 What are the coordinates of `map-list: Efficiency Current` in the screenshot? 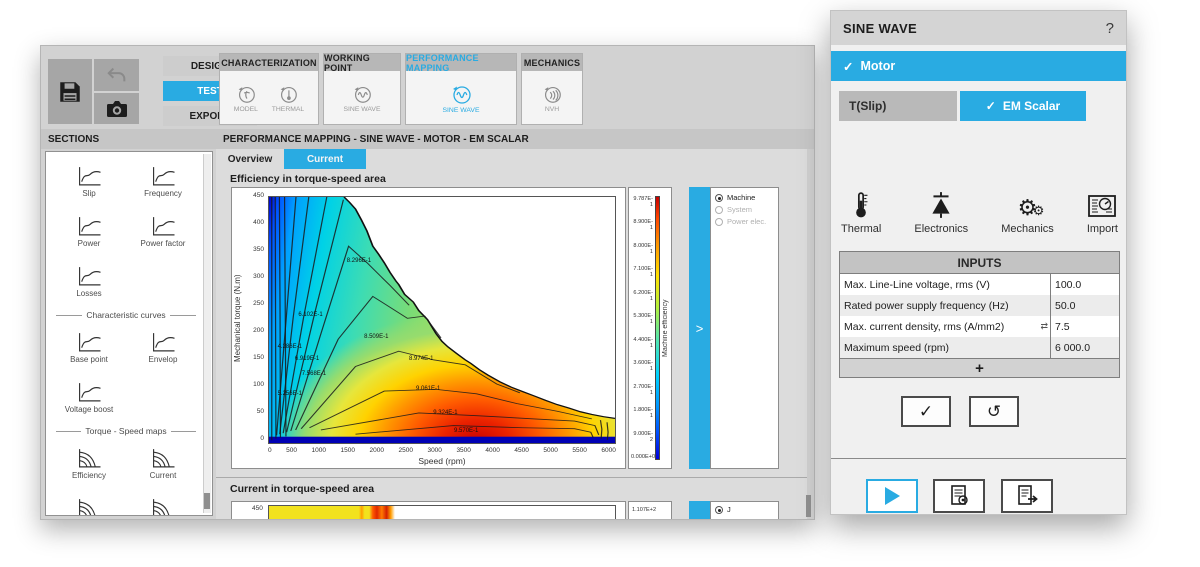 It's located at (126, 476).